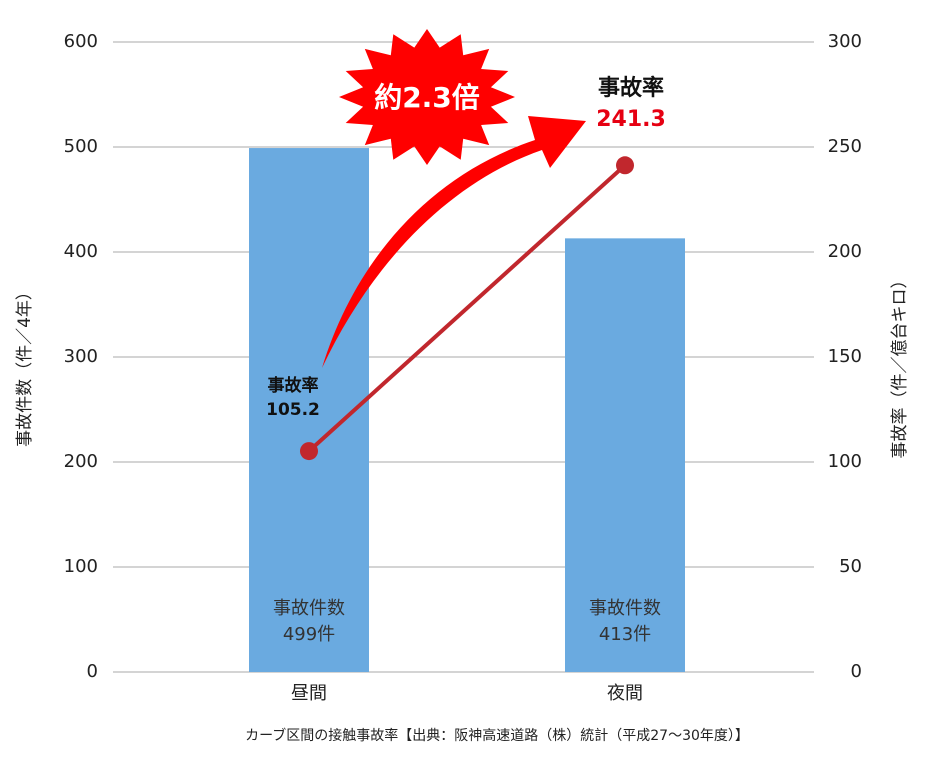 The width and height of the screenshot is (926, 768). Describe the element at coordinates (845, 356) in the screenshot. I see `y2-tick-label: 150` at that location.